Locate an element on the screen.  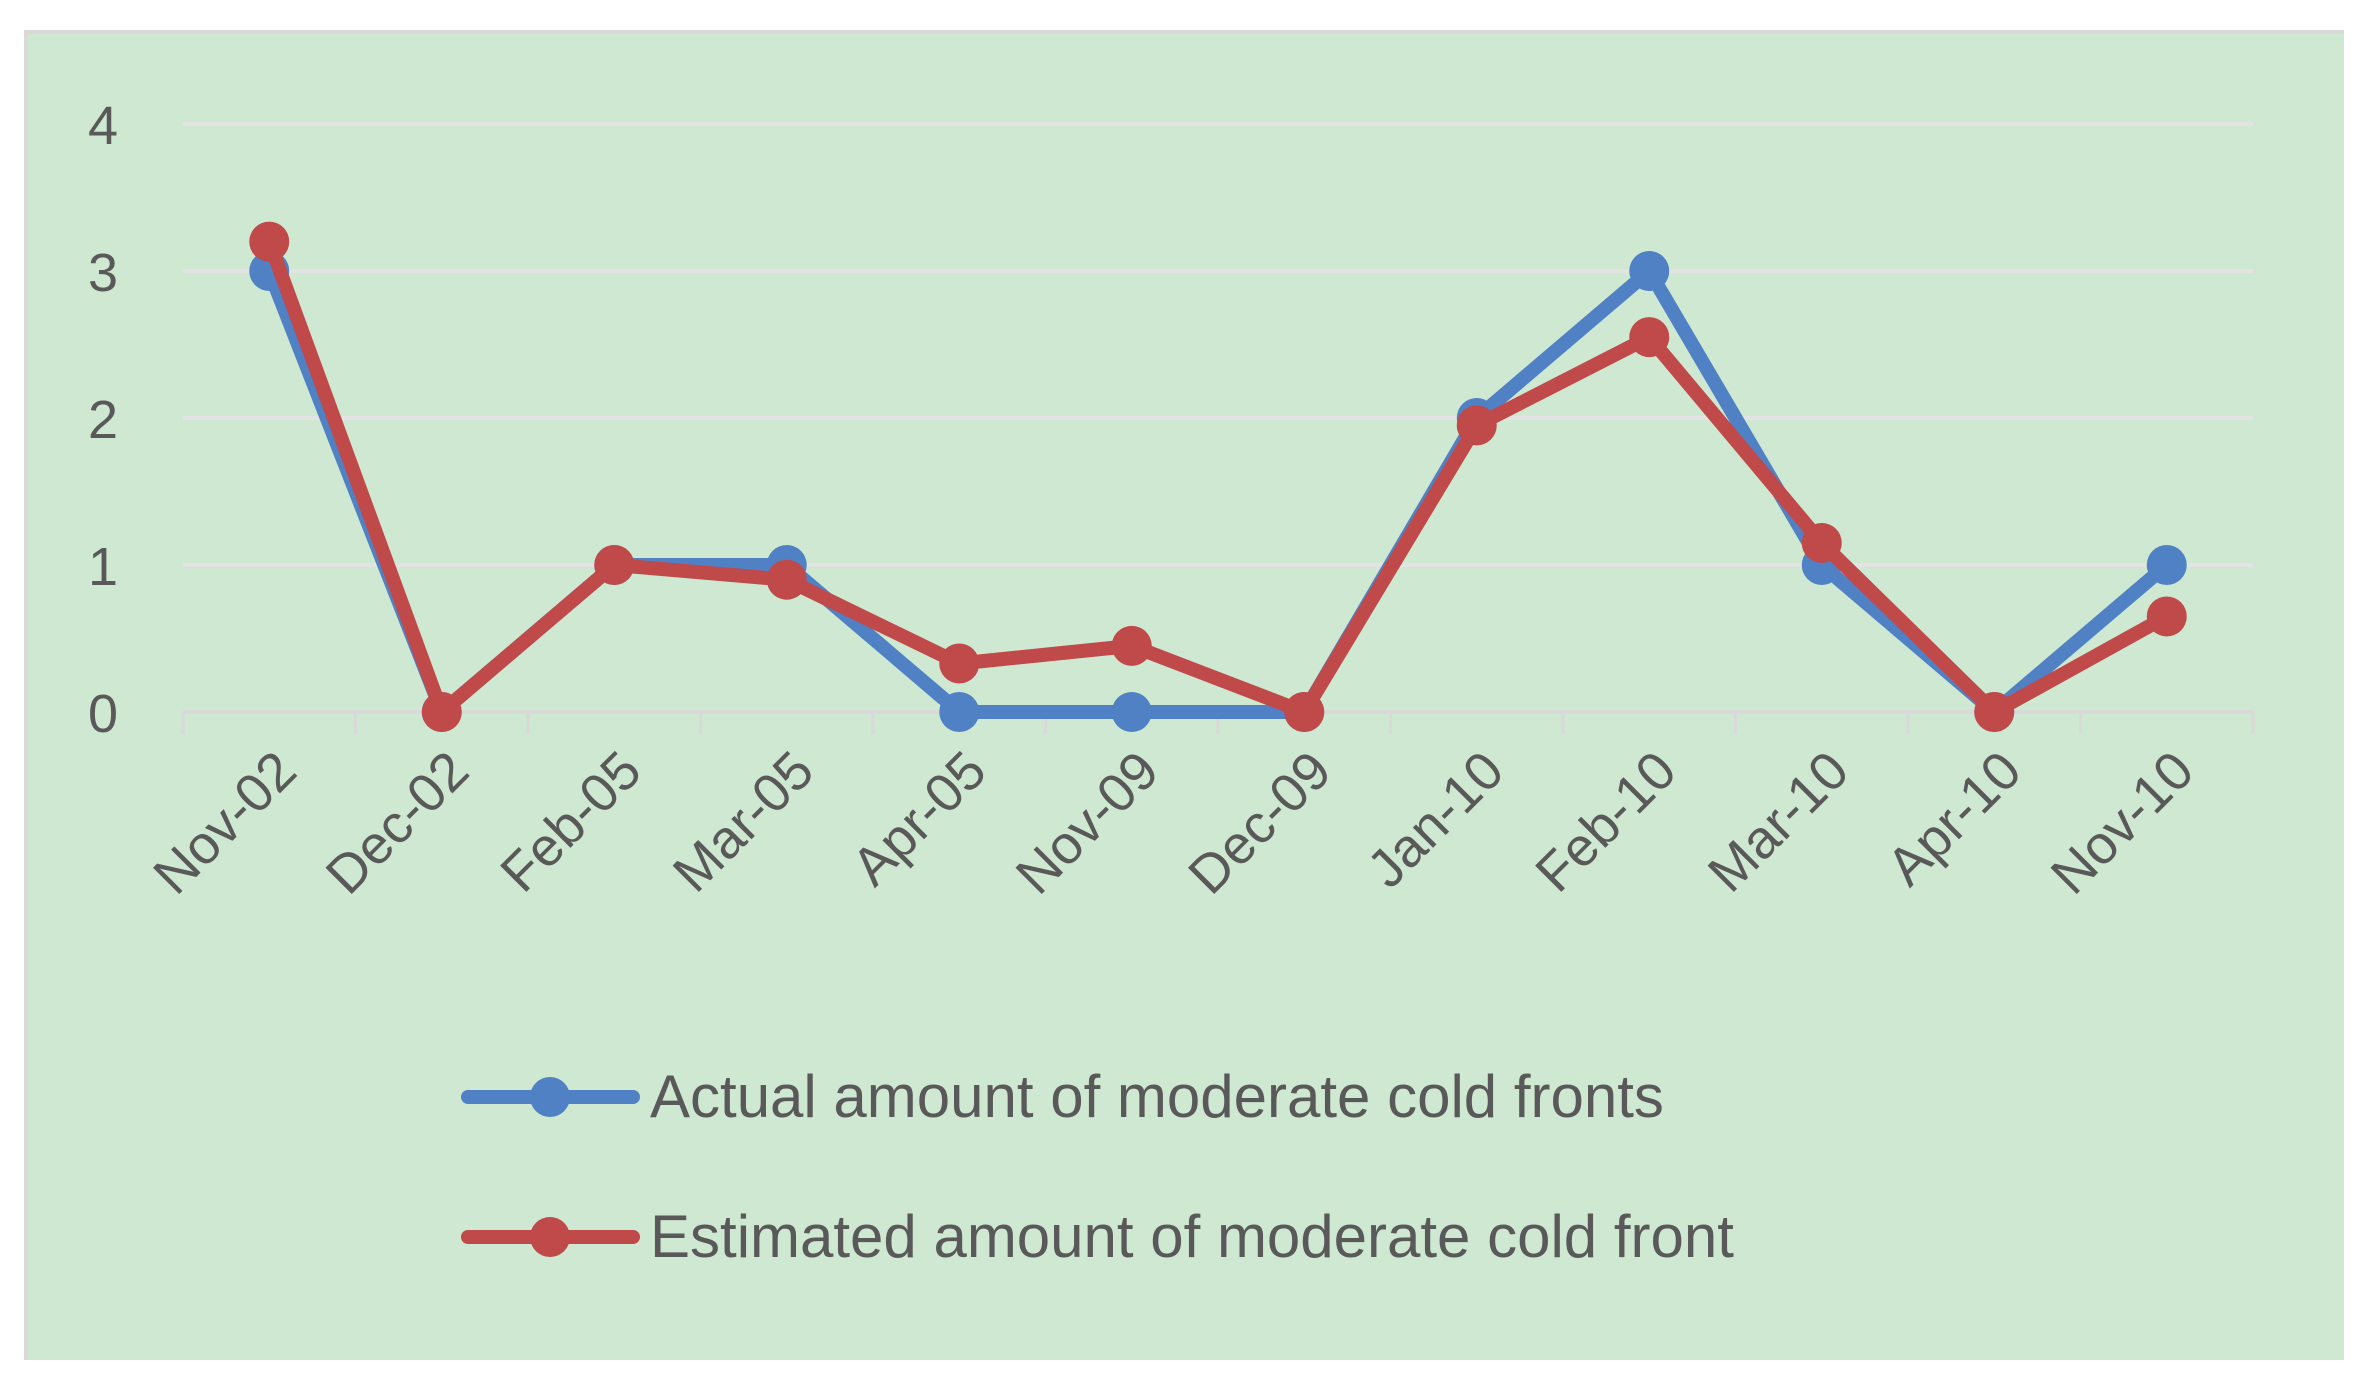
legend-item: Actual amount of moderate cold fronts is located at coordinates (1062, 1096).